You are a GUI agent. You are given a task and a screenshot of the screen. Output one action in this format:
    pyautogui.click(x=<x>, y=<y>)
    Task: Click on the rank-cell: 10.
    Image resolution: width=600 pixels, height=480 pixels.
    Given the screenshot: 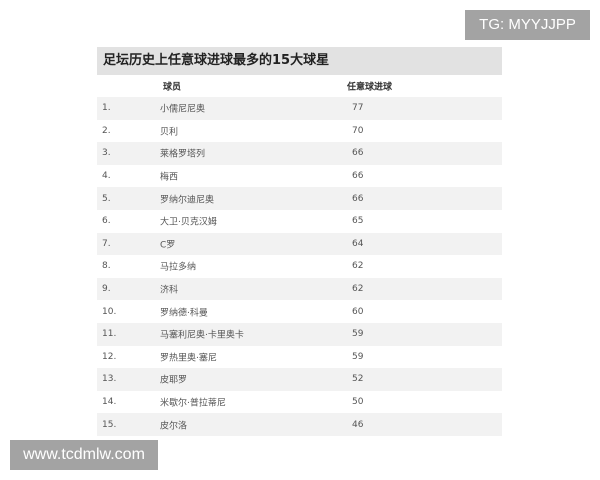 What is the action you would take?
    pyautogui.click(x=109, y=311)
    